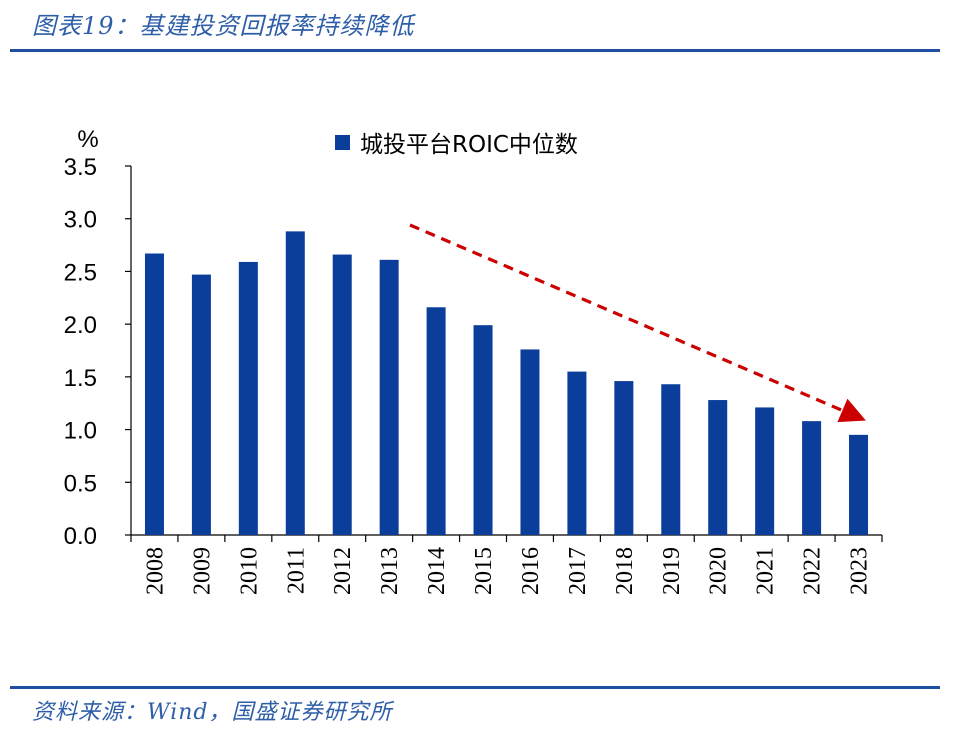 Image resolution: width=960 pixels, height=736 pixels. What do you see at coordinates (719, 571) in the screenshot?
I see `x-tick-label: 2020` at bounding box center [719, 571].